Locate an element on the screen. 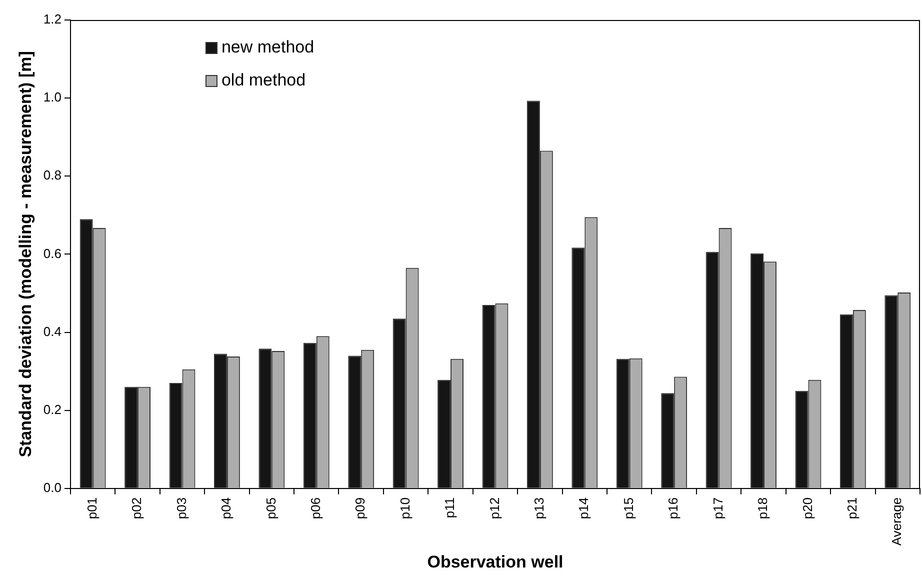  x-tick-label: p20 is located at coordinates (807, 508).